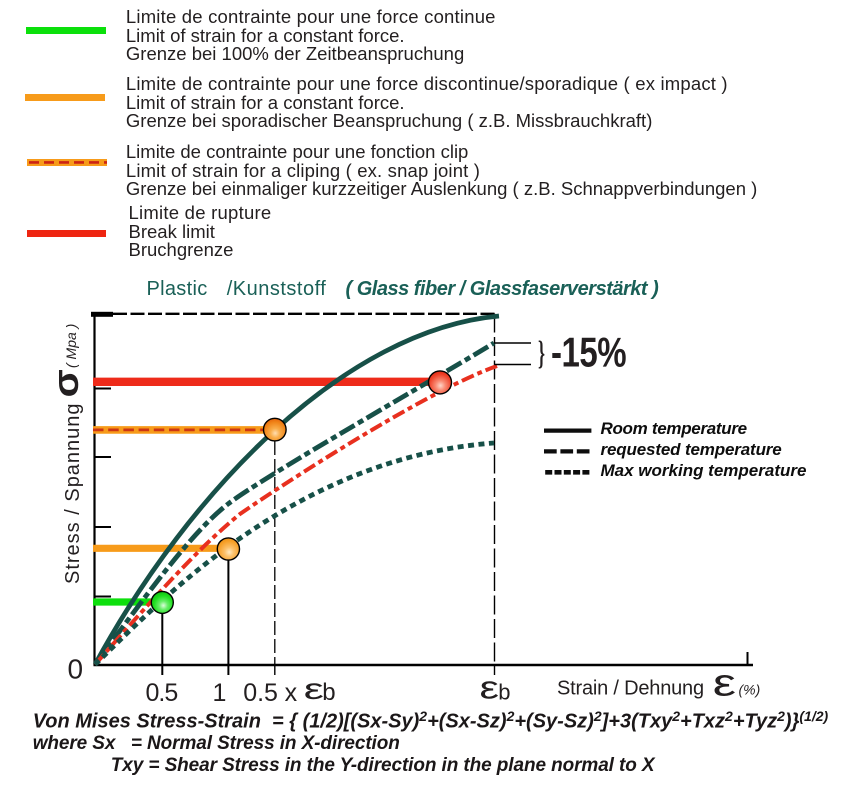  Describe the element at coordinates (66, 383) in the screenshot. I see `svg-text: σ` at that location.